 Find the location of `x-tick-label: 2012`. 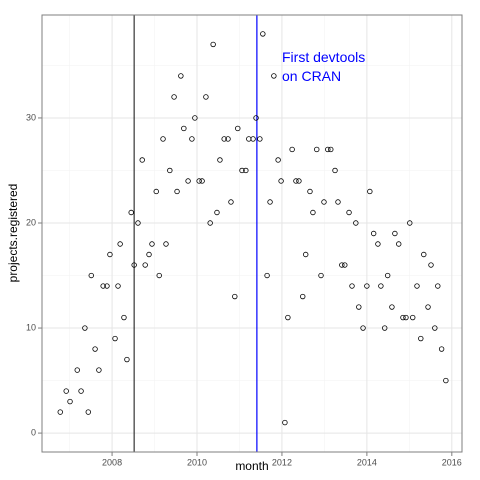

x-tick-label: 2012 is located at coordinates (282, 462).